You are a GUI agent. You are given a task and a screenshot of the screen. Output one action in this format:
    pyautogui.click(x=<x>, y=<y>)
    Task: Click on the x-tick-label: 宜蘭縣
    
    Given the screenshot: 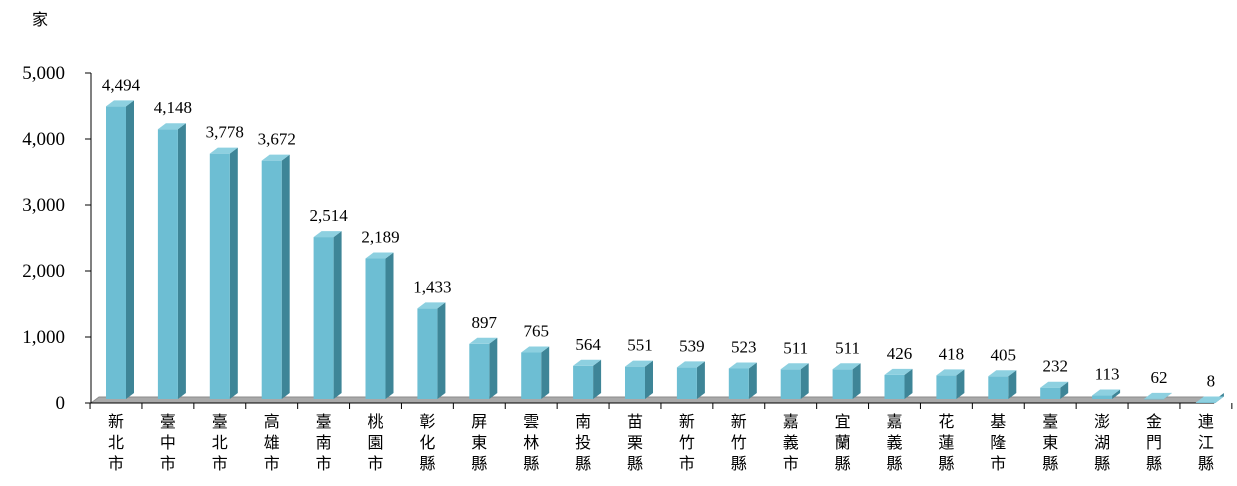 What is the action you would take?
    pyautogui.click(x=843, y=442)
    